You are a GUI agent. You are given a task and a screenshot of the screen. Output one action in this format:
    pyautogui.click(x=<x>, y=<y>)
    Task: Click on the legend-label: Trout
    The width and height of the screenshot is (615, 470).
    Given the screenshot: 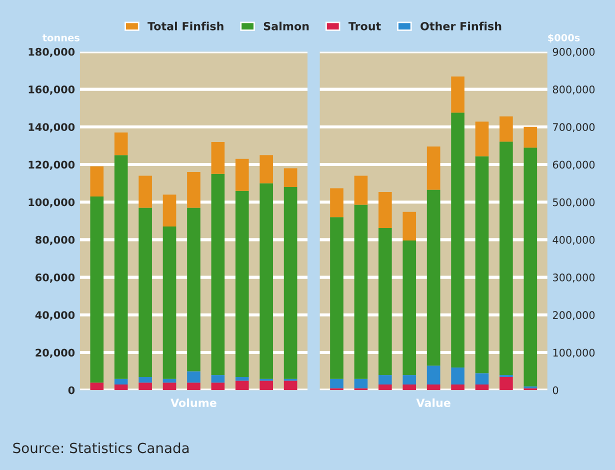 What is the action you would take?
    pyautogui.click(x=364, y=26)
    